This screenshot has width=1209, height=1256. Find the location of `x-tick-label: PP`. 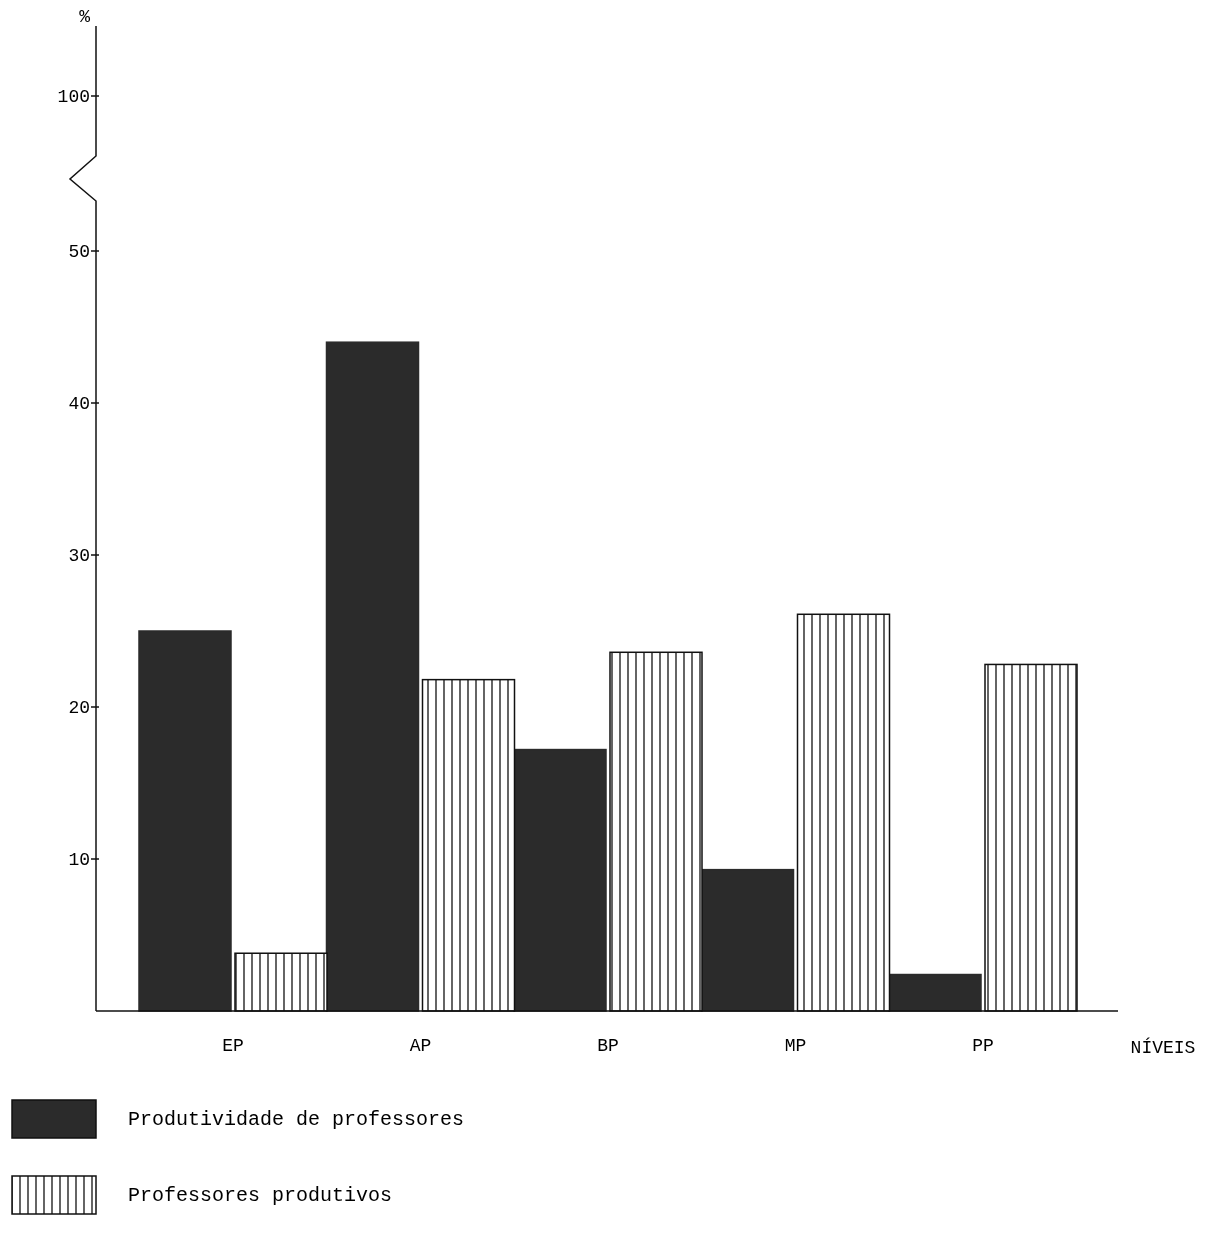

x-tick-label: PP is located at coordinates (983, 1046).